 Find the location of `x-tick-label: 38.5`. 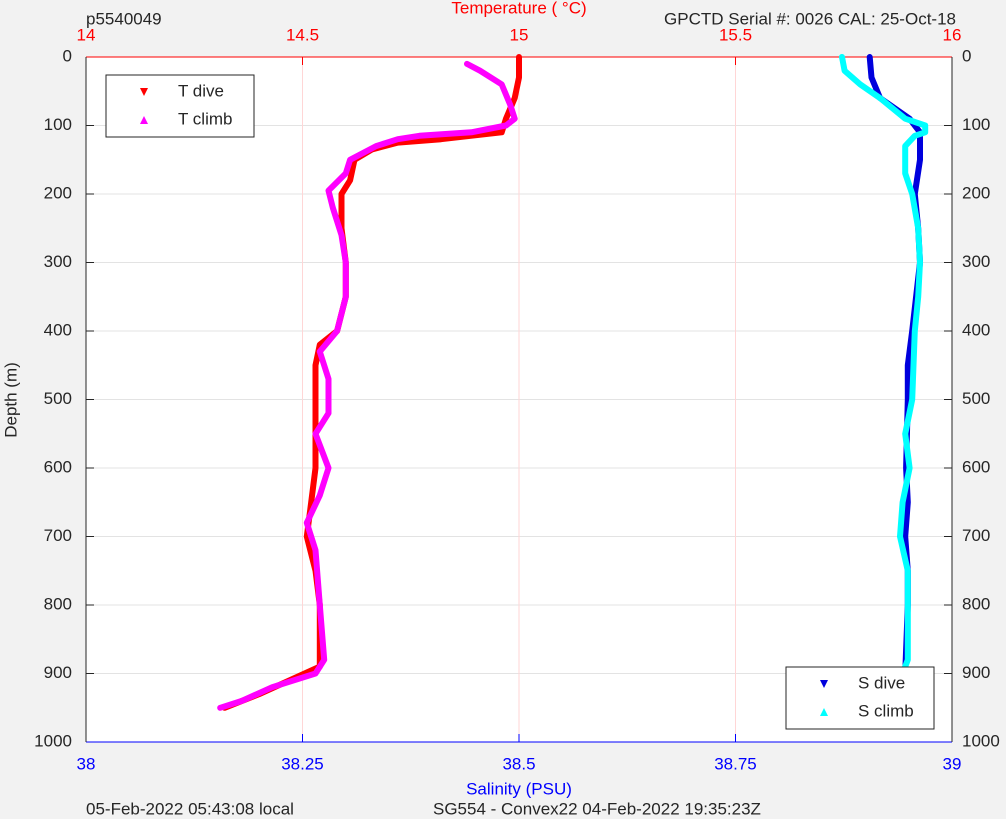

x-tick-label: 38.5 is located at coordinates (518, 763).